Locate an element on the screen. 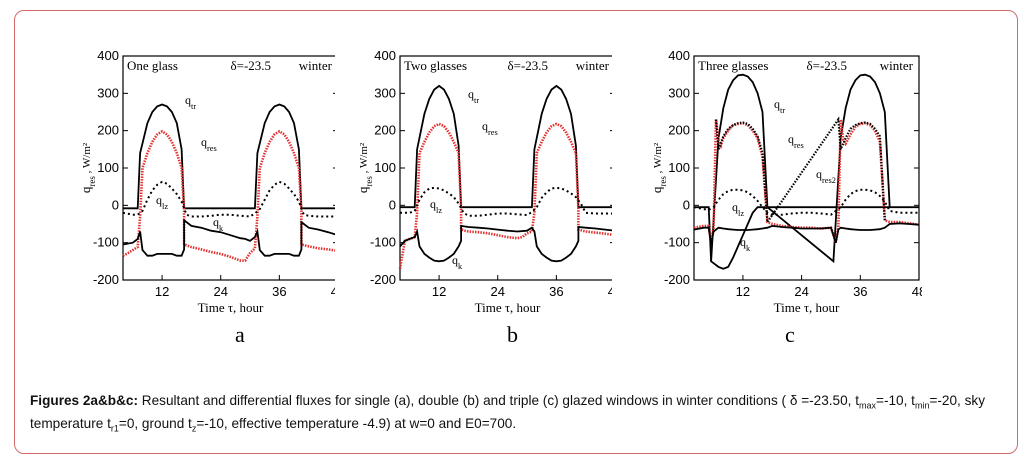 The width and height of the screenshot is (1034, 465). annotation-glazing: Three glasses is located at coordinates (733, 65).